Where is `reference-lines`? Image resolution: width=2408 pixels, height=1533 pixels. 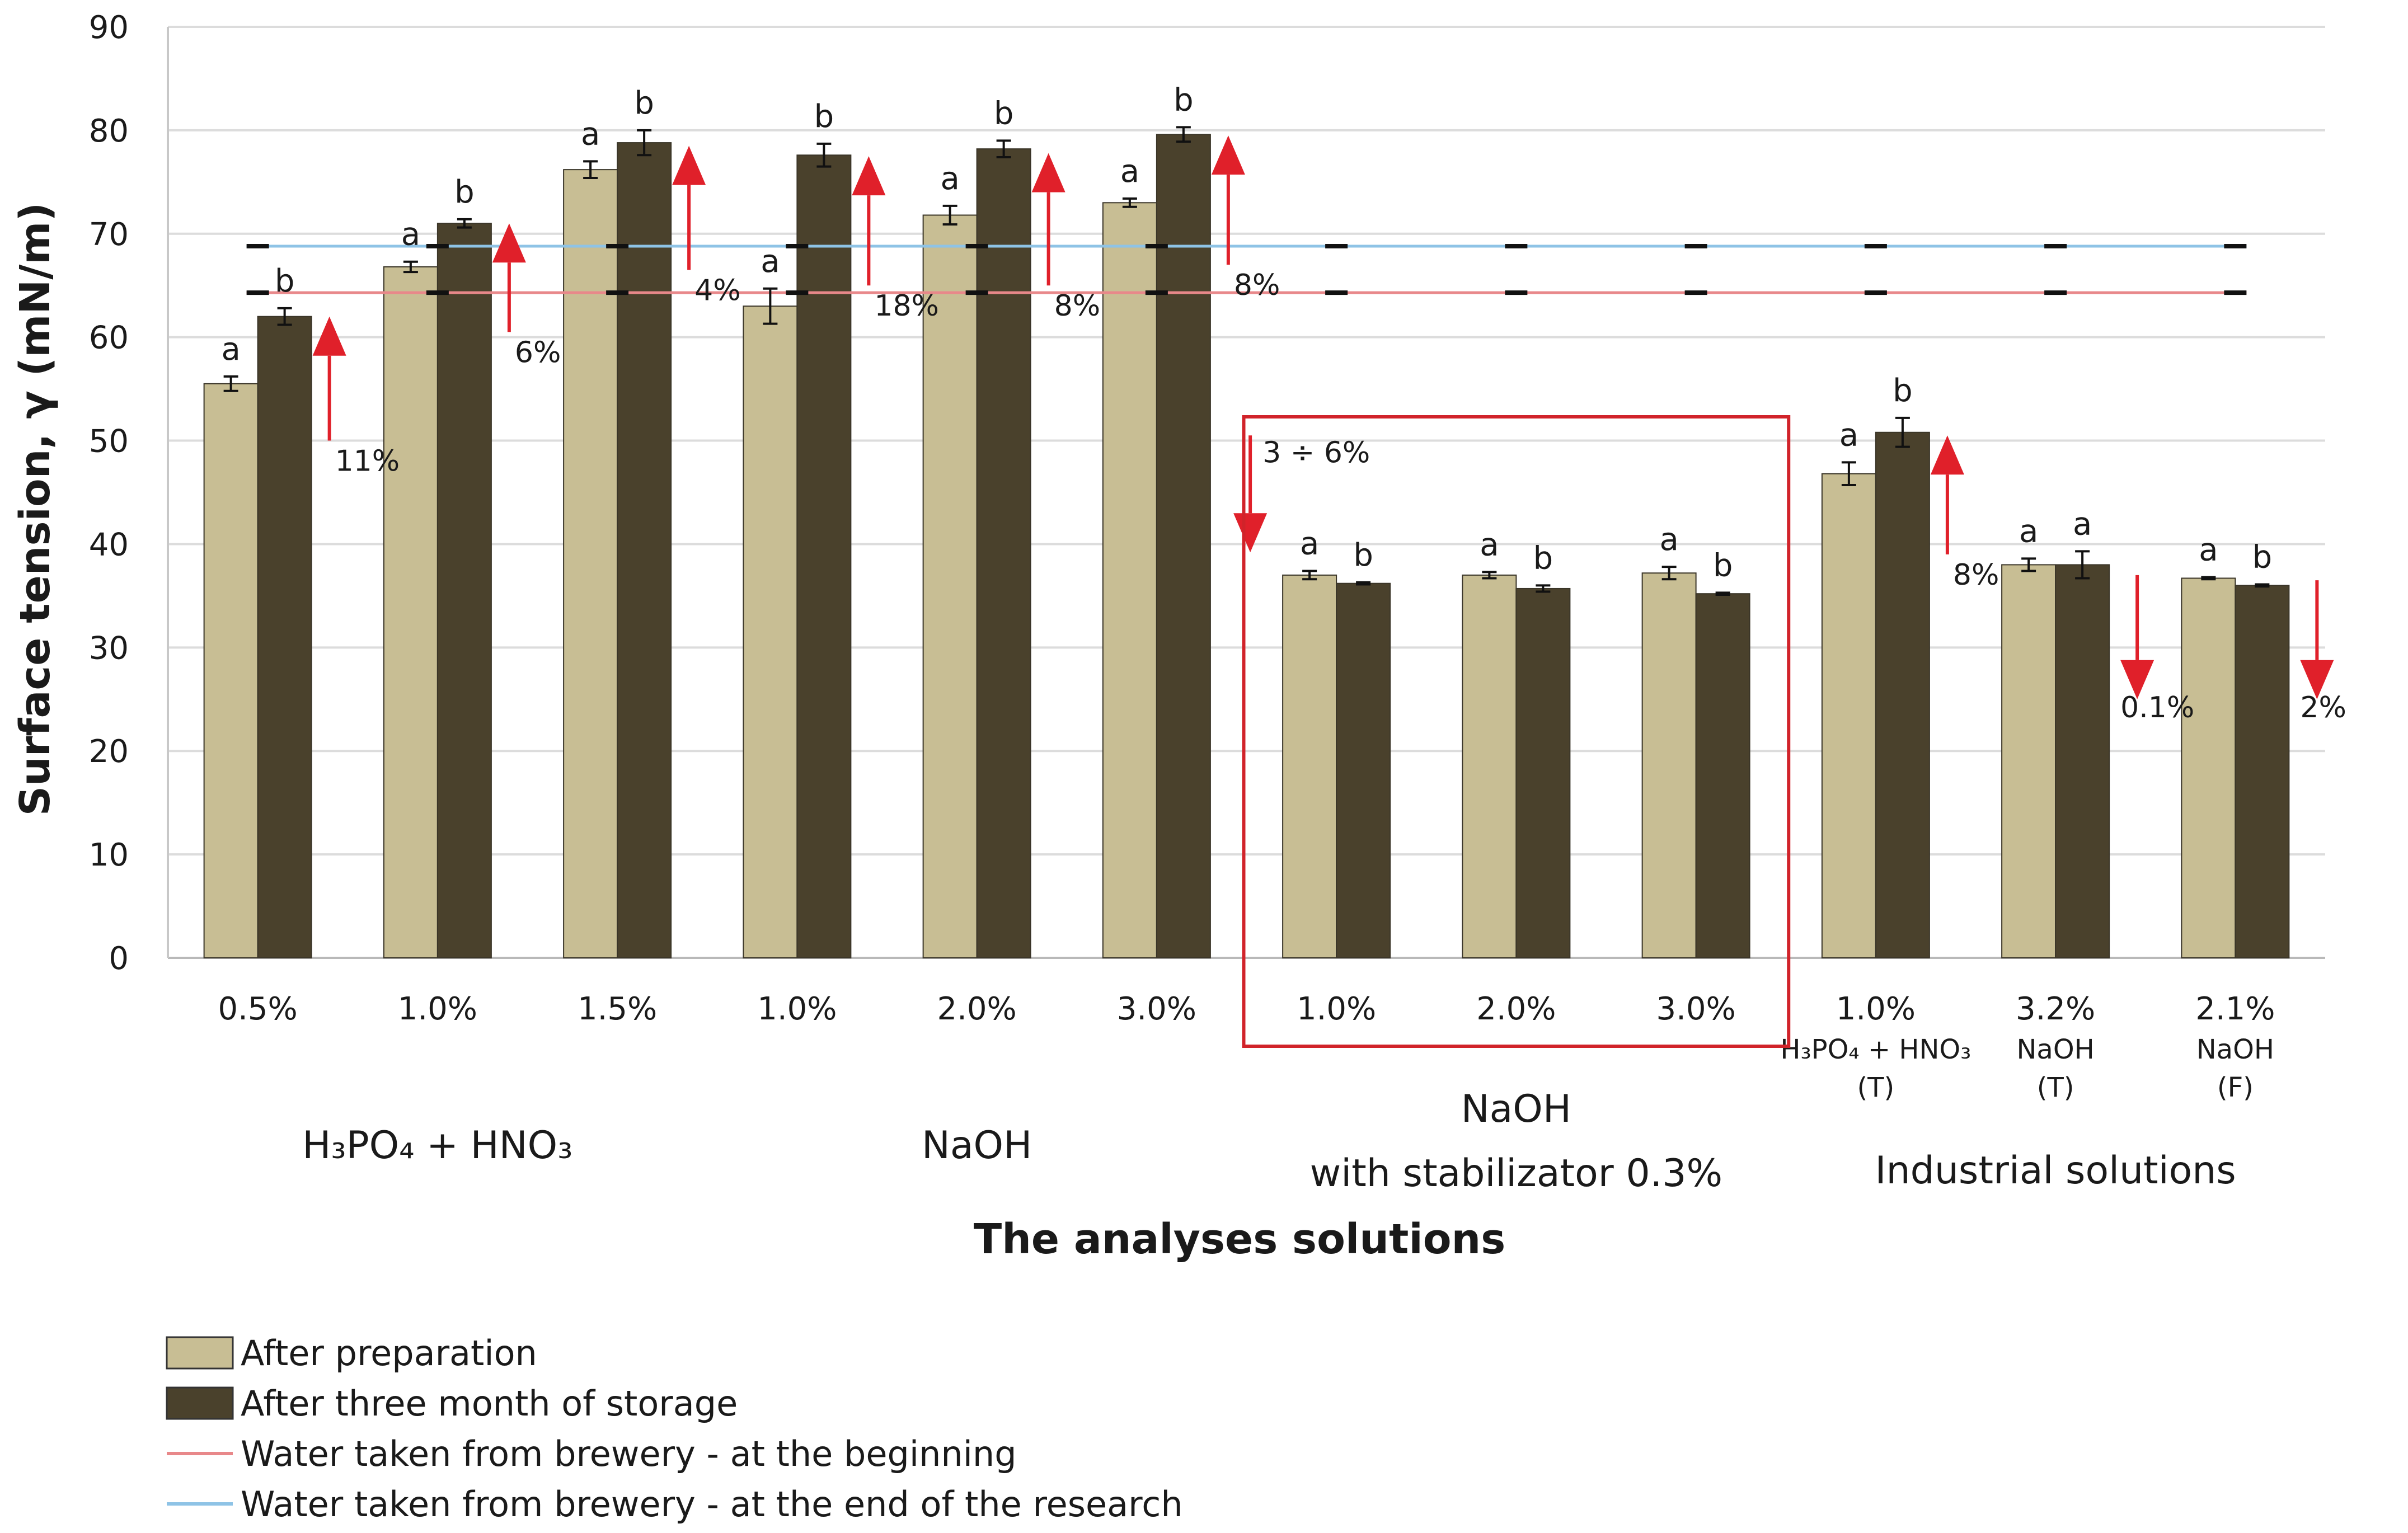
reference-lines is located at coordinates (1246, 269).